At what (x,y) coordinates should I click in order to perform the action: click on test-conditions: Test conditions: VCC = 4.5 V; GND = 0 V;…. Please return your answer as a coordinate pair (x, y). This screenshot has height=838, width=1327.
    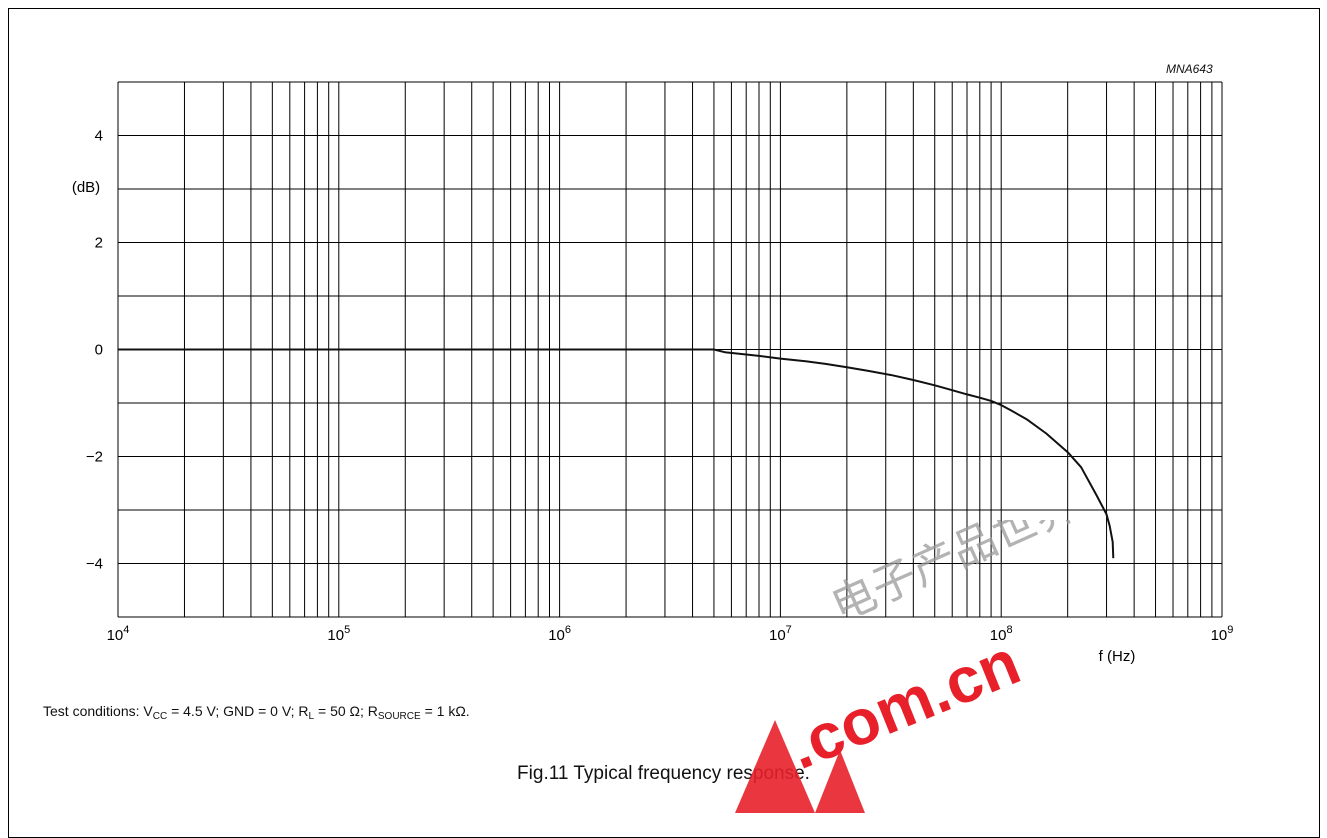
    Looking at the image, I should click on (256, 712).